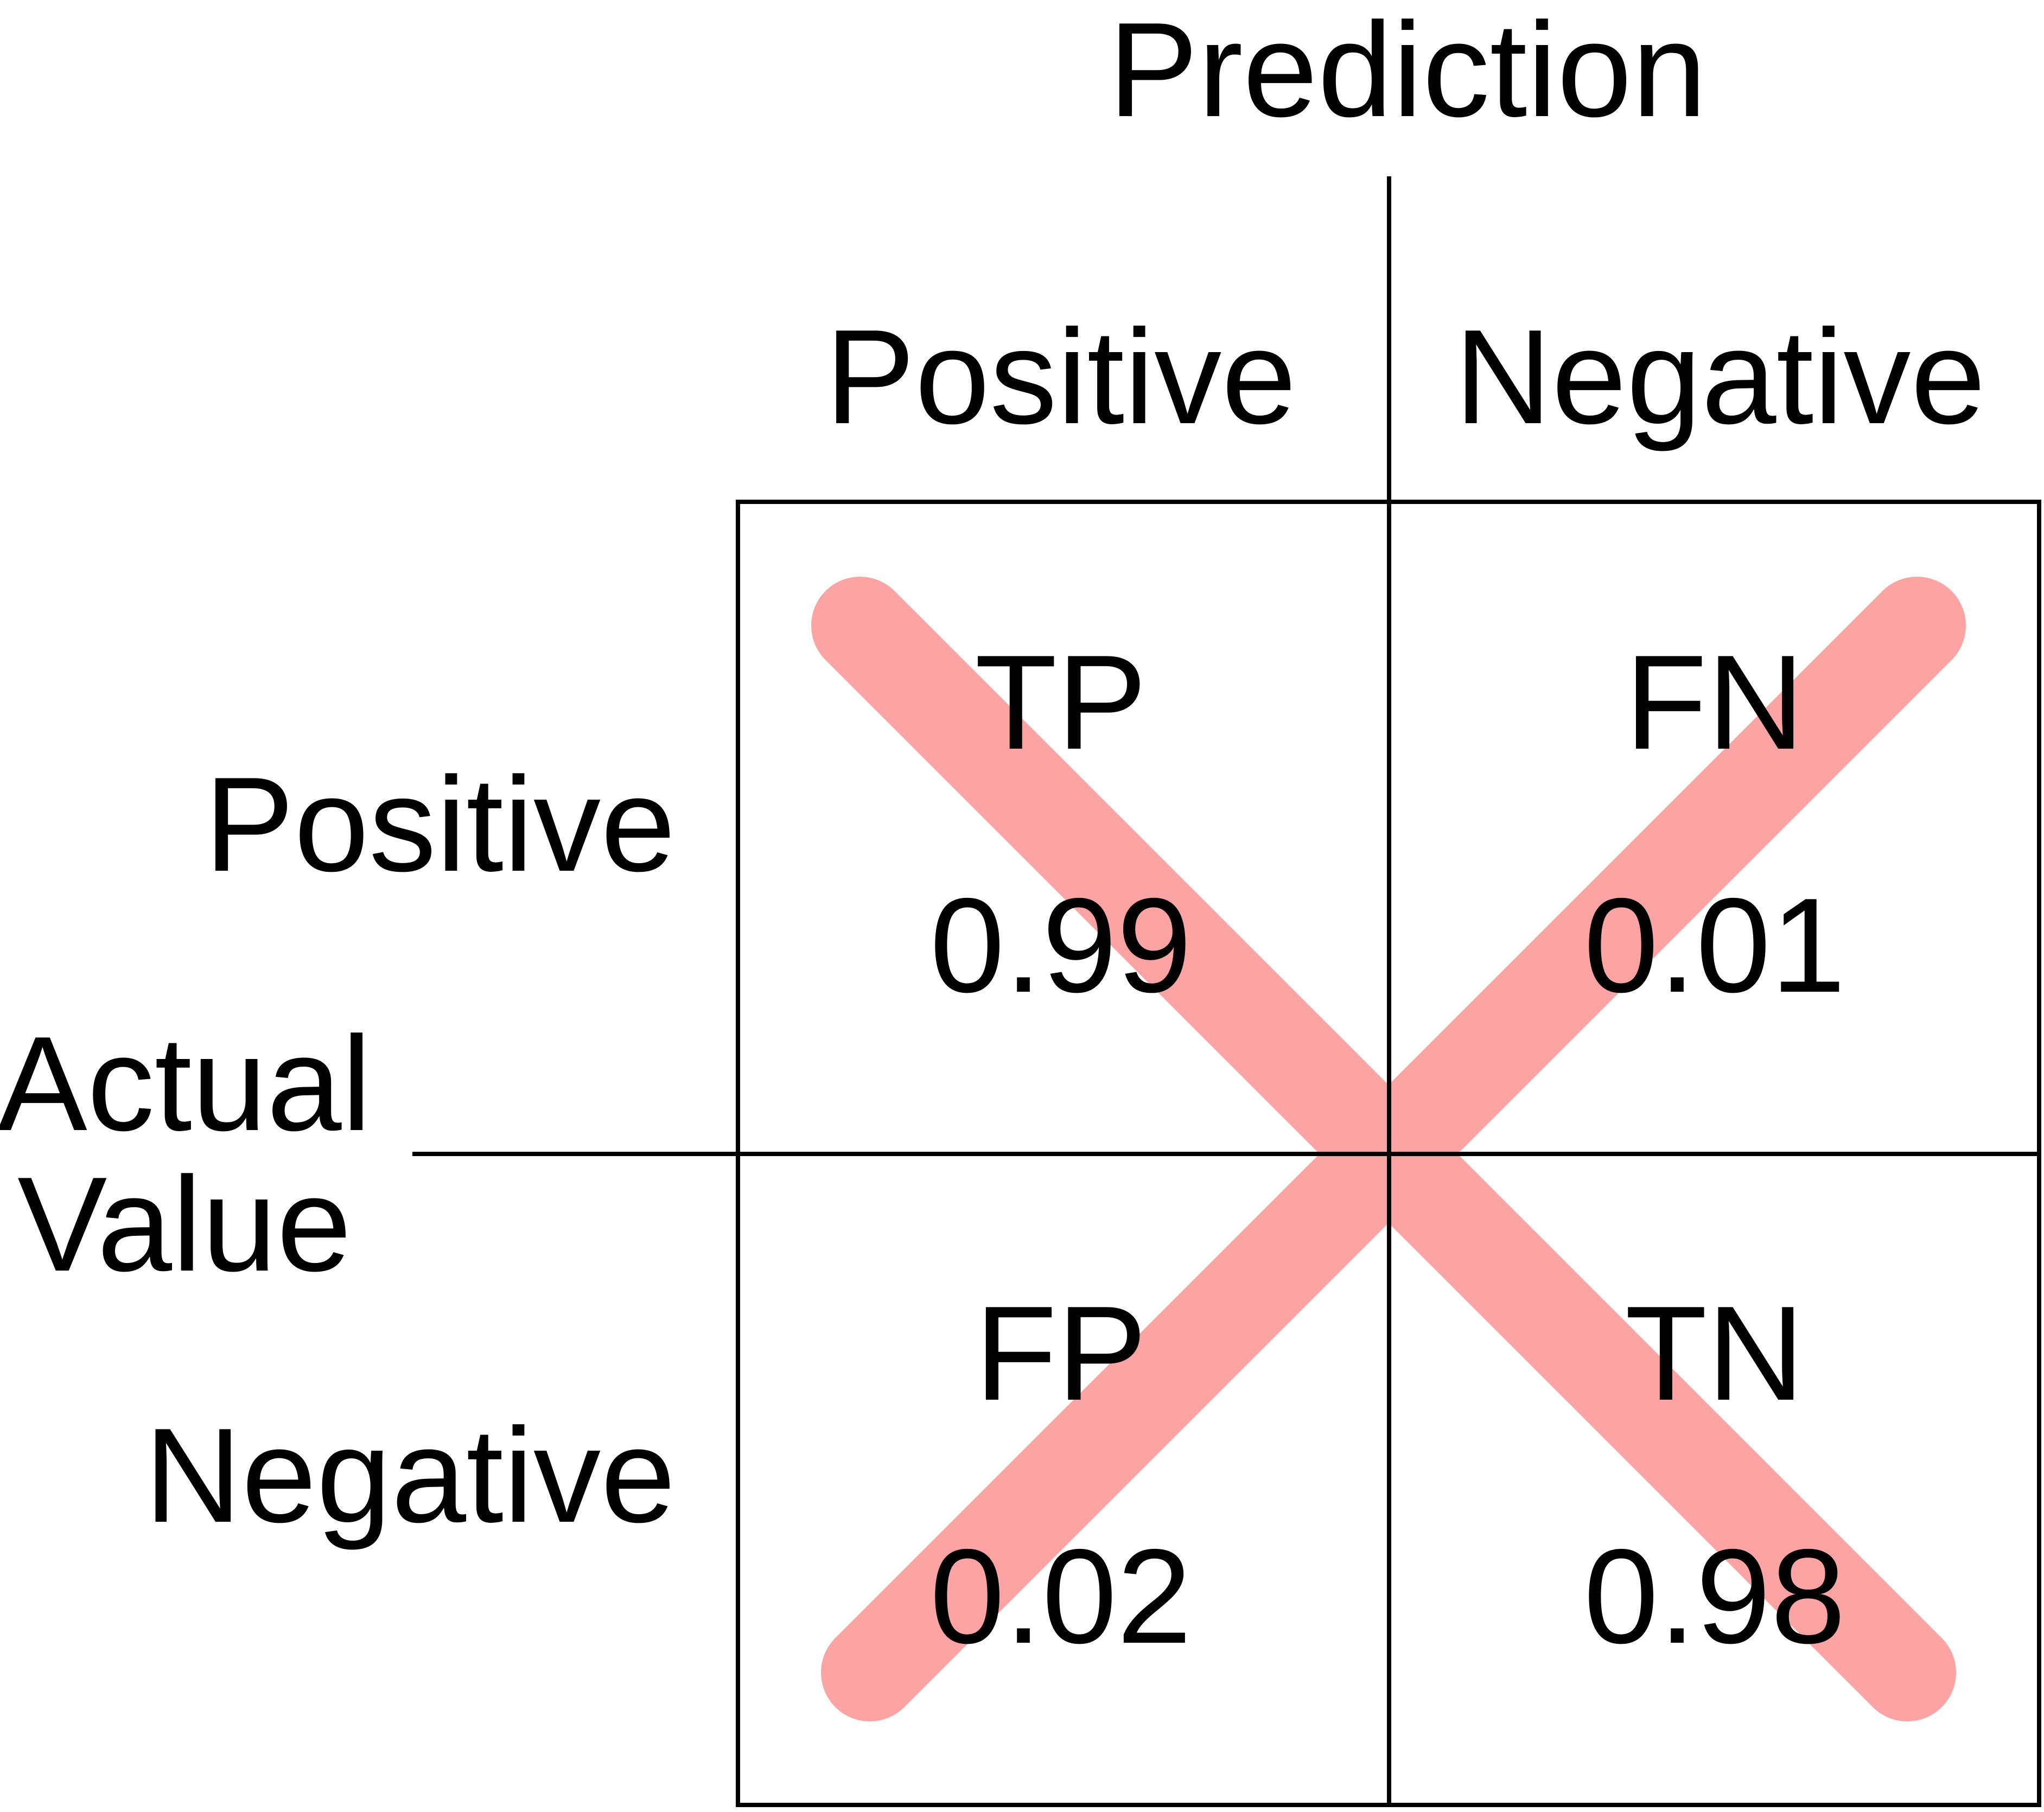 The width and height of the screenshot is (2044, 1812). I want to click on prediction-title: Prediction, so click(1408, 72).